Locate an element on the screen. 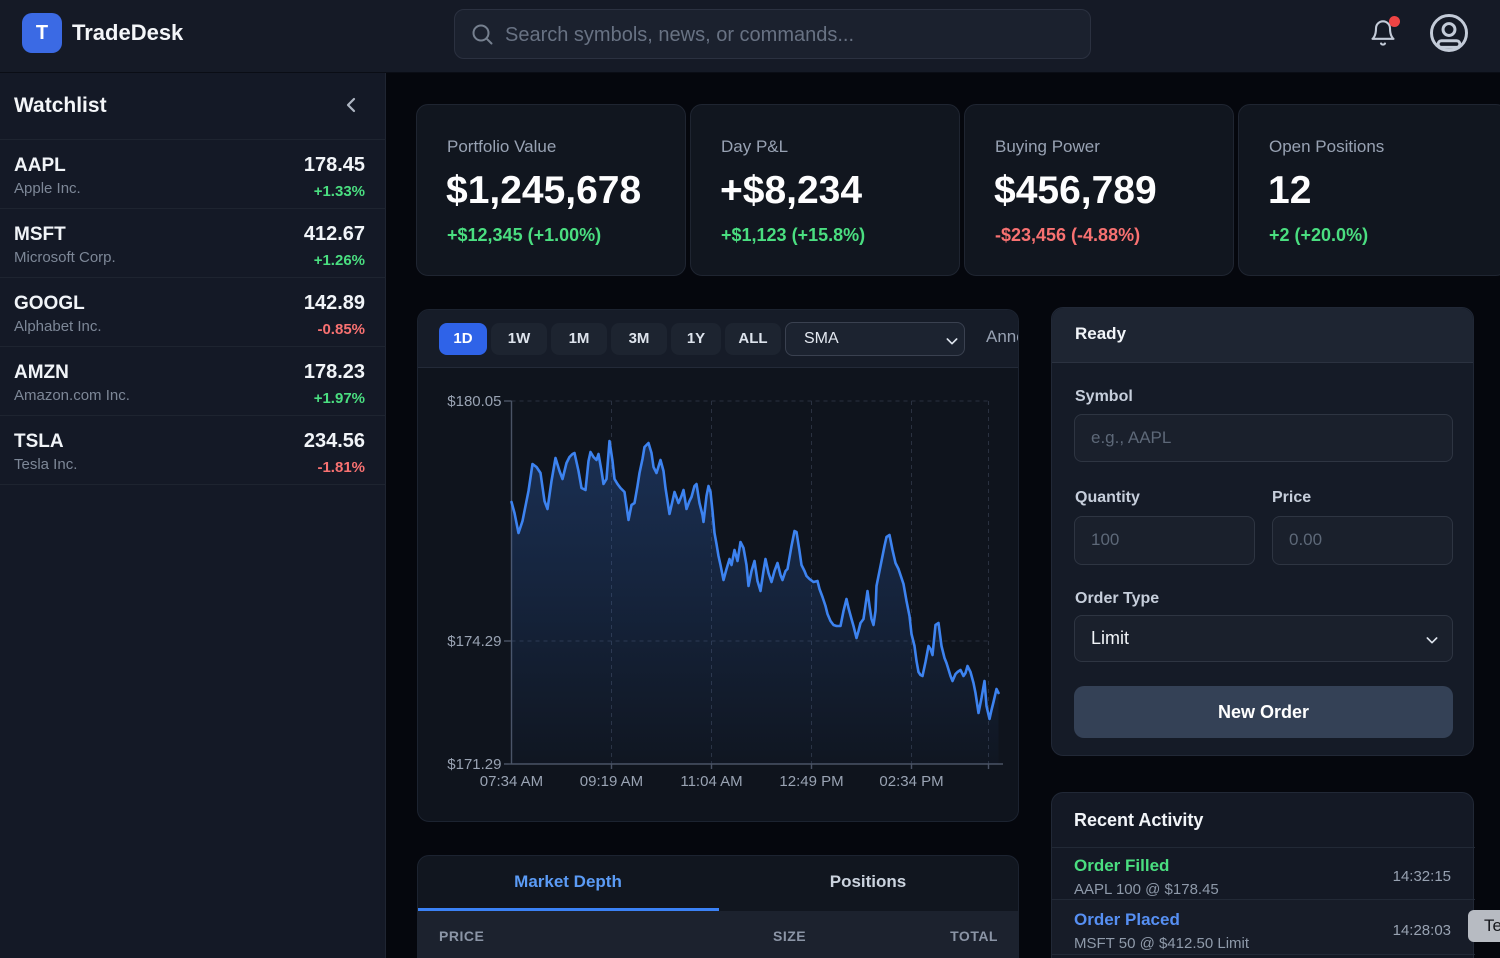 This screenshot has height=958, width=1500. svg-text: 09:19 AM is located at coordinates (611, 781).